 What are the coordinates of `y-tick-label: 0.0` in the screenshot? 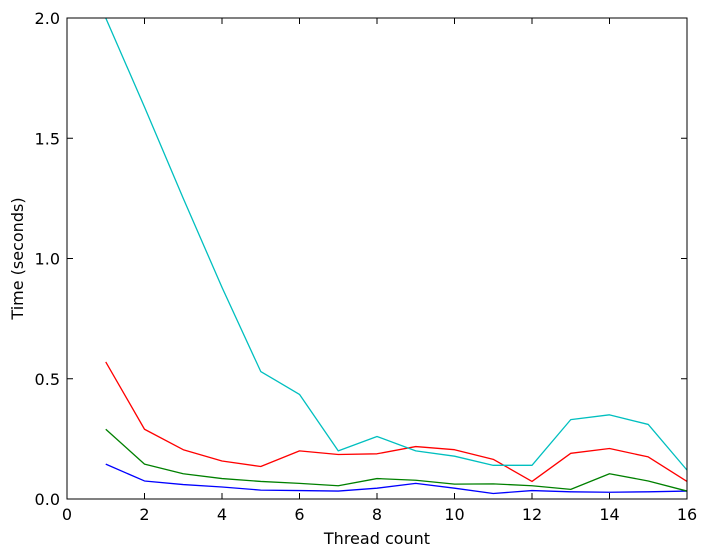 It's located at (47, 499).